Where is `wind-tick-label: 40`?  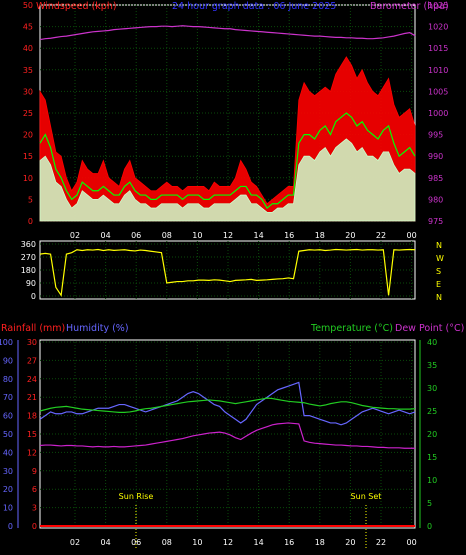 wind-tick-label: 40 is located at coordinates (28, 48).